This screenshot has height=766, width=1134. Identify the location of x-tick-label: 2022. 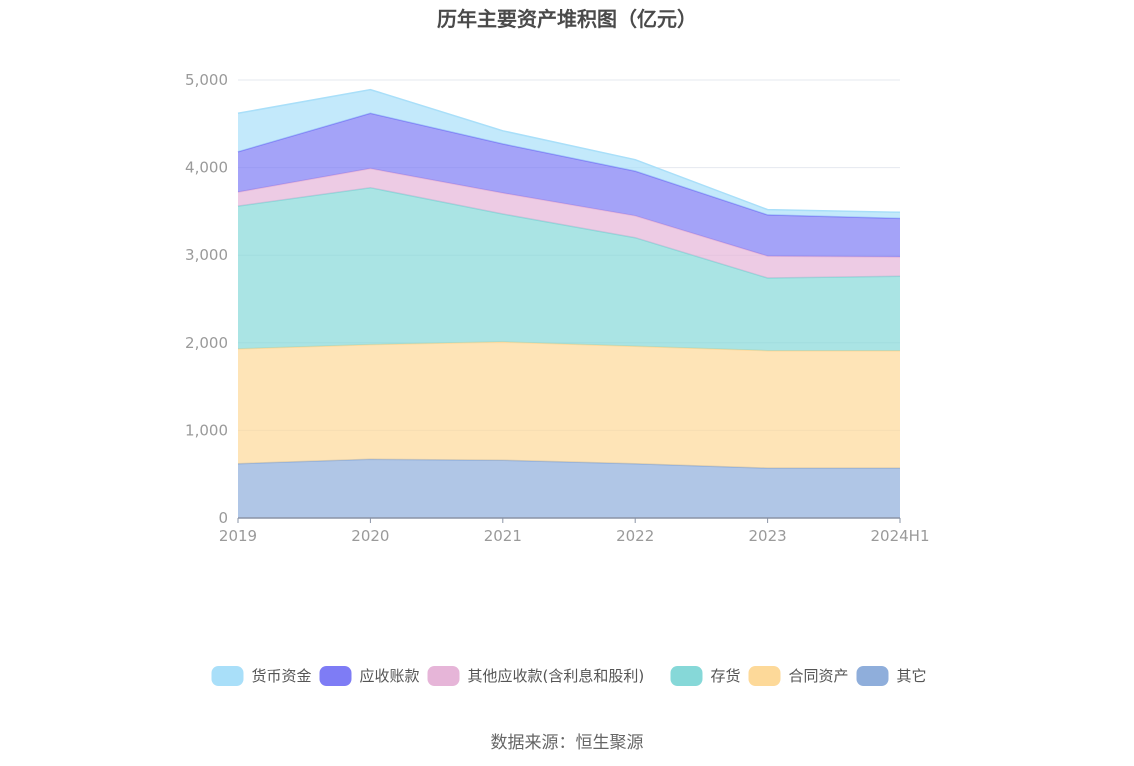
(635, 536).